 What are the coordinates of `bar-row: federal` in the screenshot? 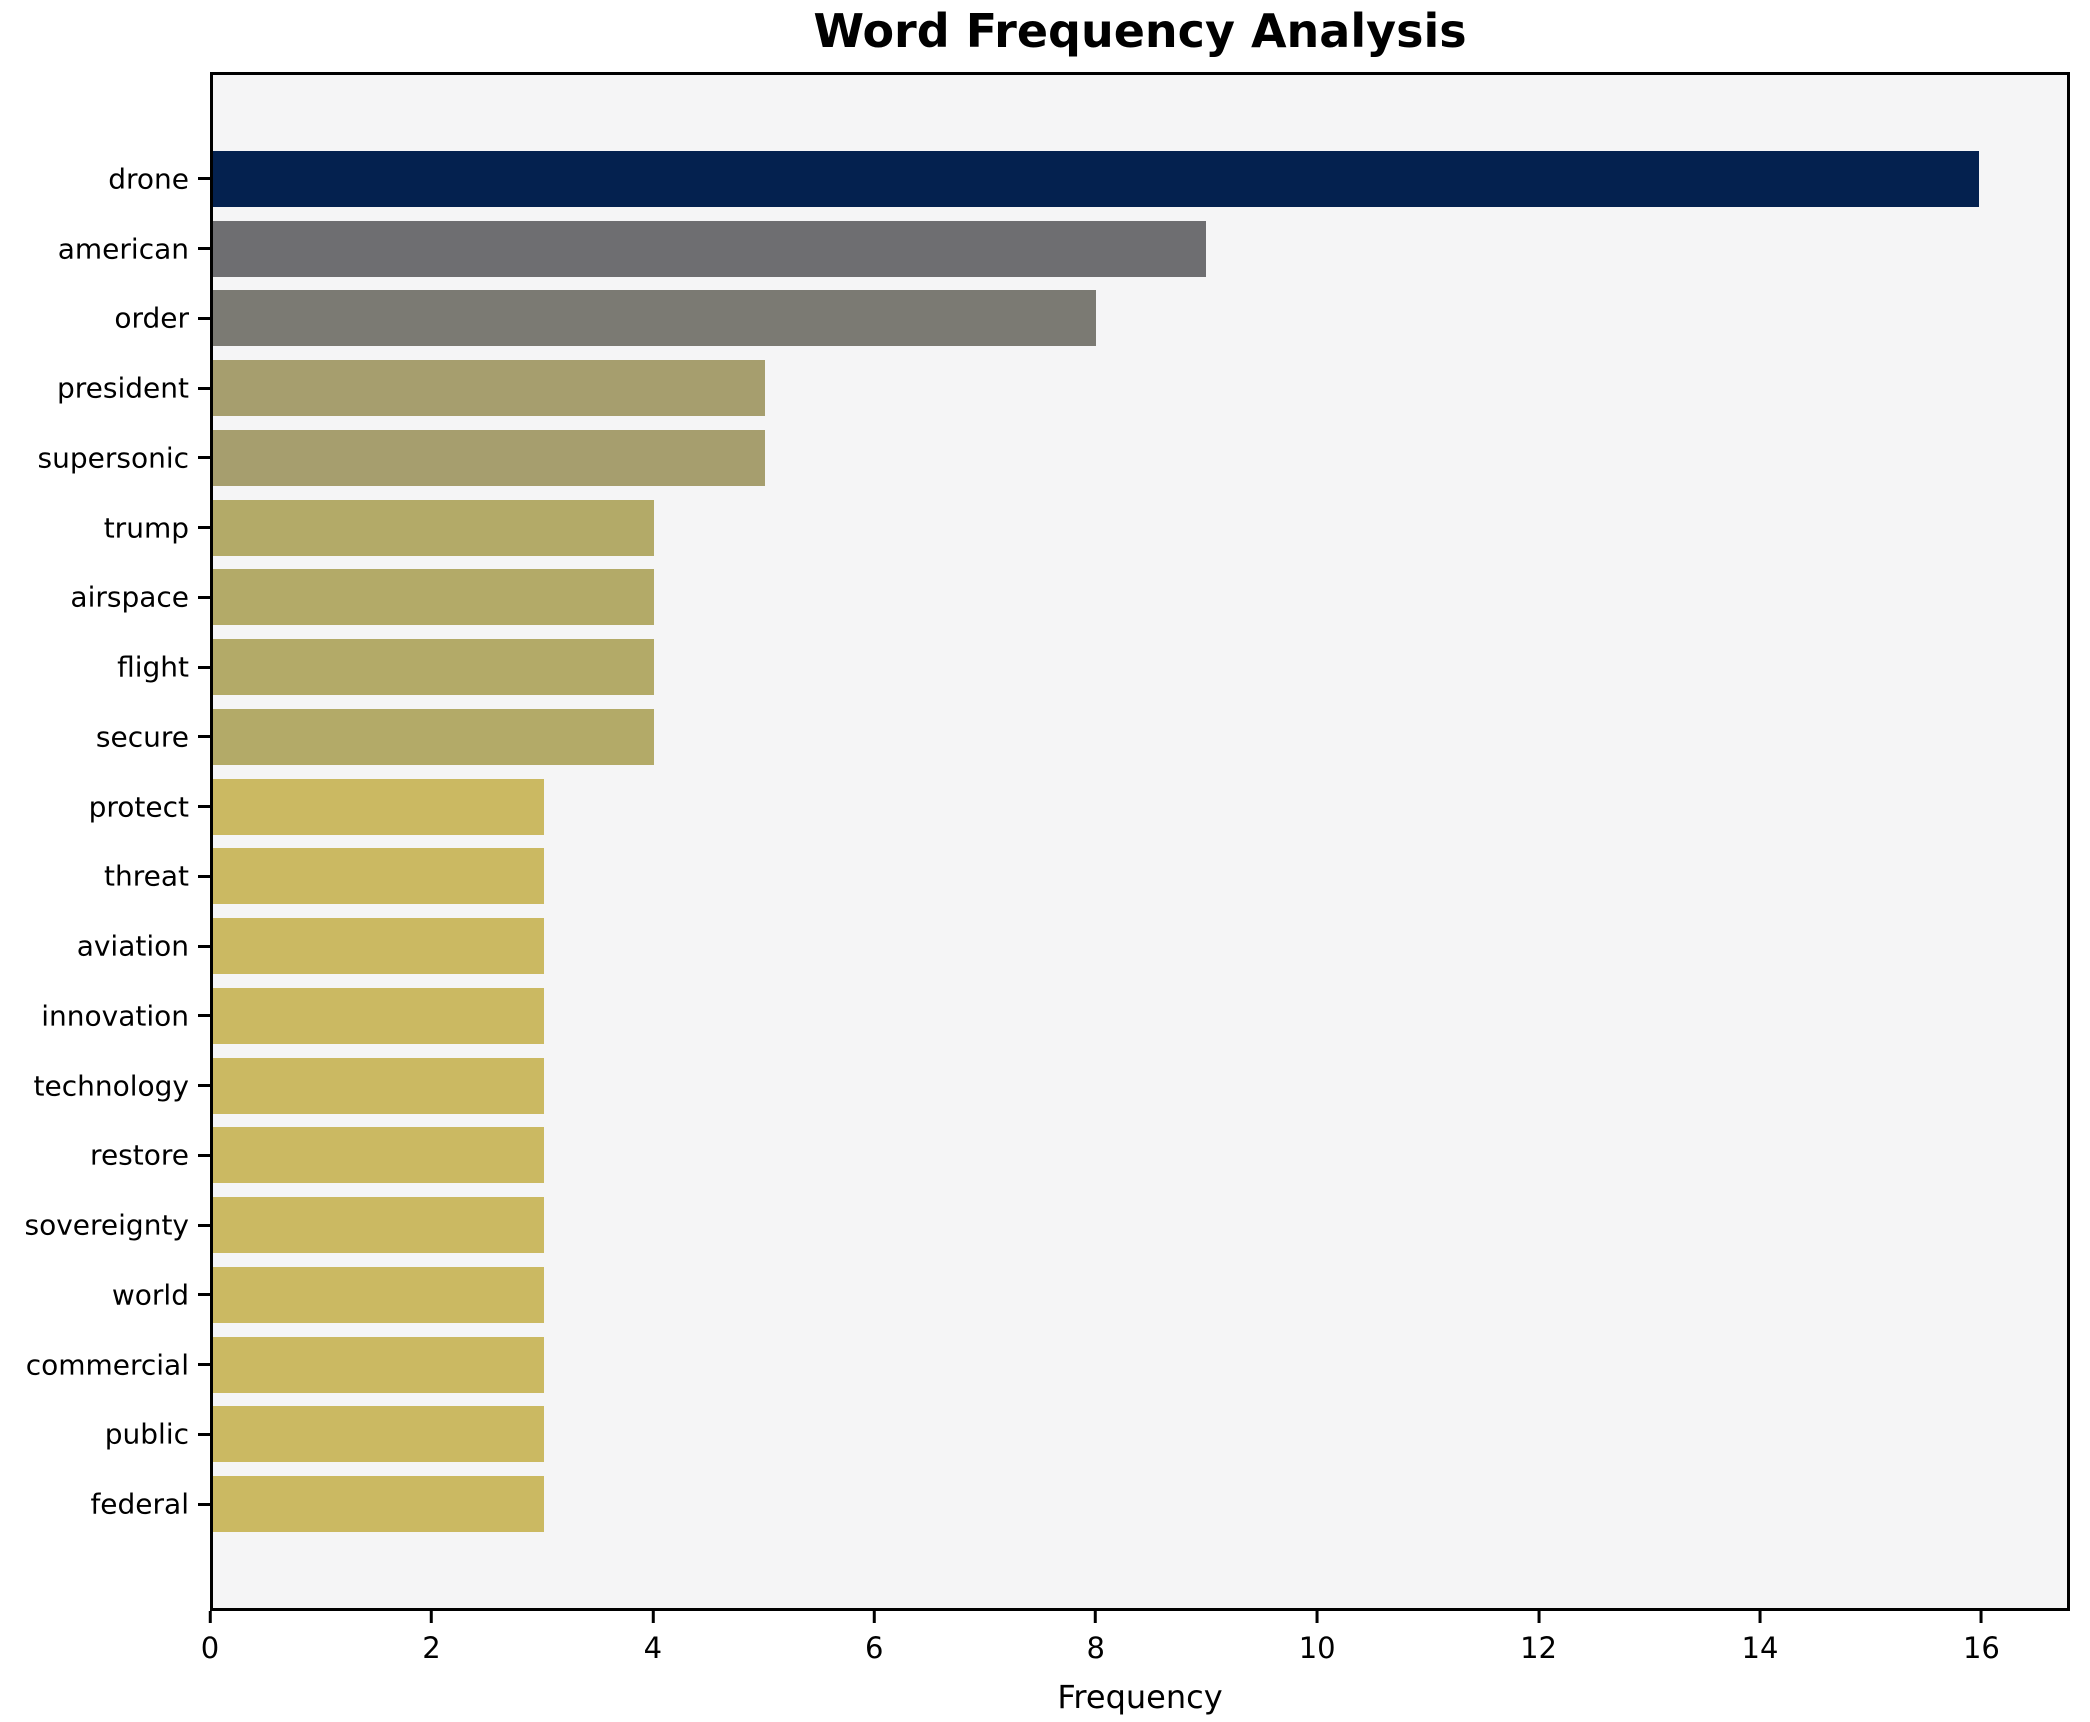 It's located at (1078, 1504).